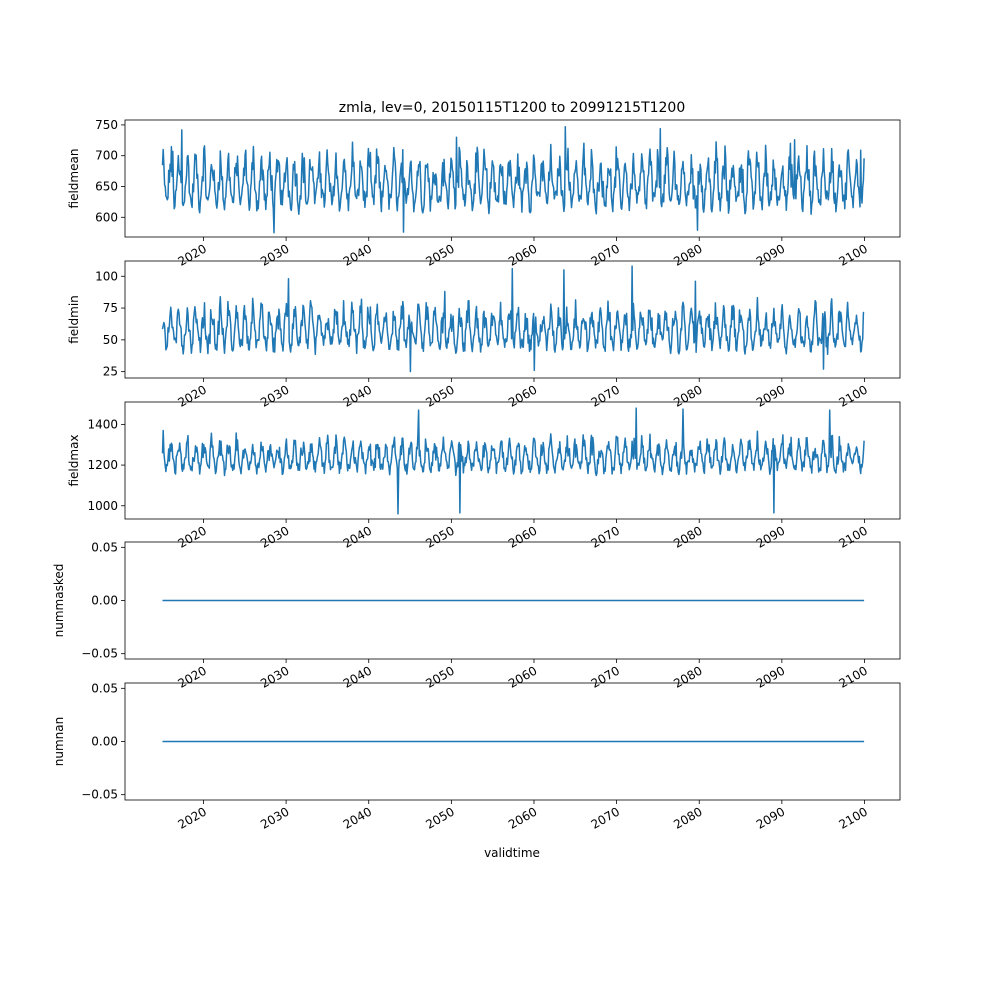 This screenshot has width=1000, height=1000. I want to click on y-tick-label: 700, so click(106, 156).